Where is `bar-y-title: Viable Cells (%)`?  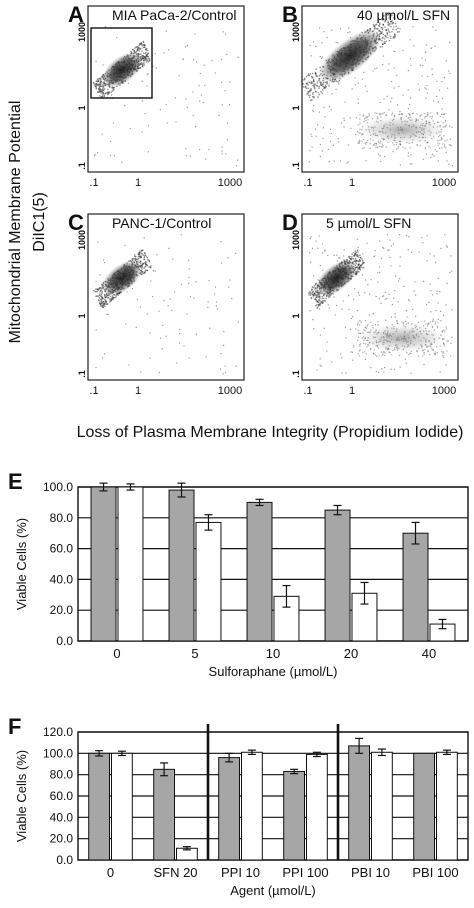
bar-y-title: Viable Cells (%) is located at coordinates (21, 796).